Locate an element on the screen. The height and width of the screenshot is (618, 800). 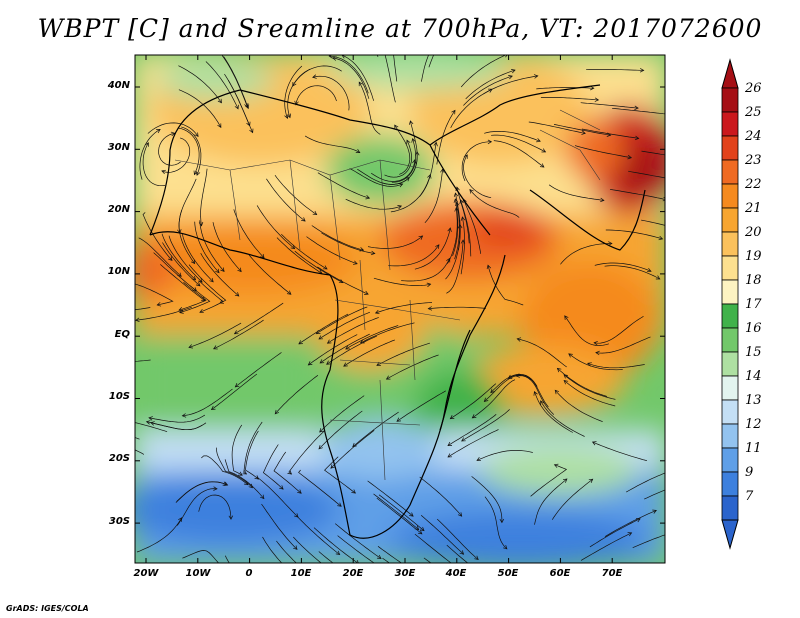
lon-label: 50E is located at coordinates (508, 573).